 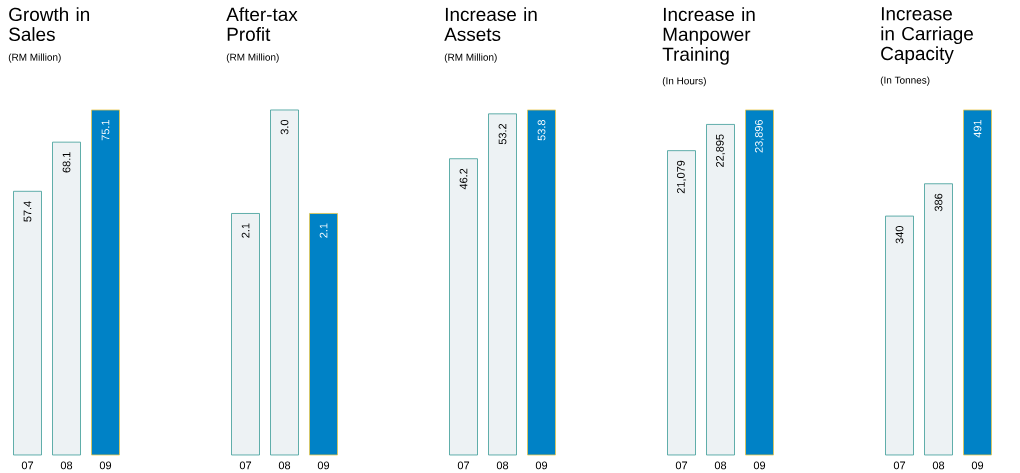 I want to click on data-label: 340, so click(x=899, y=235).